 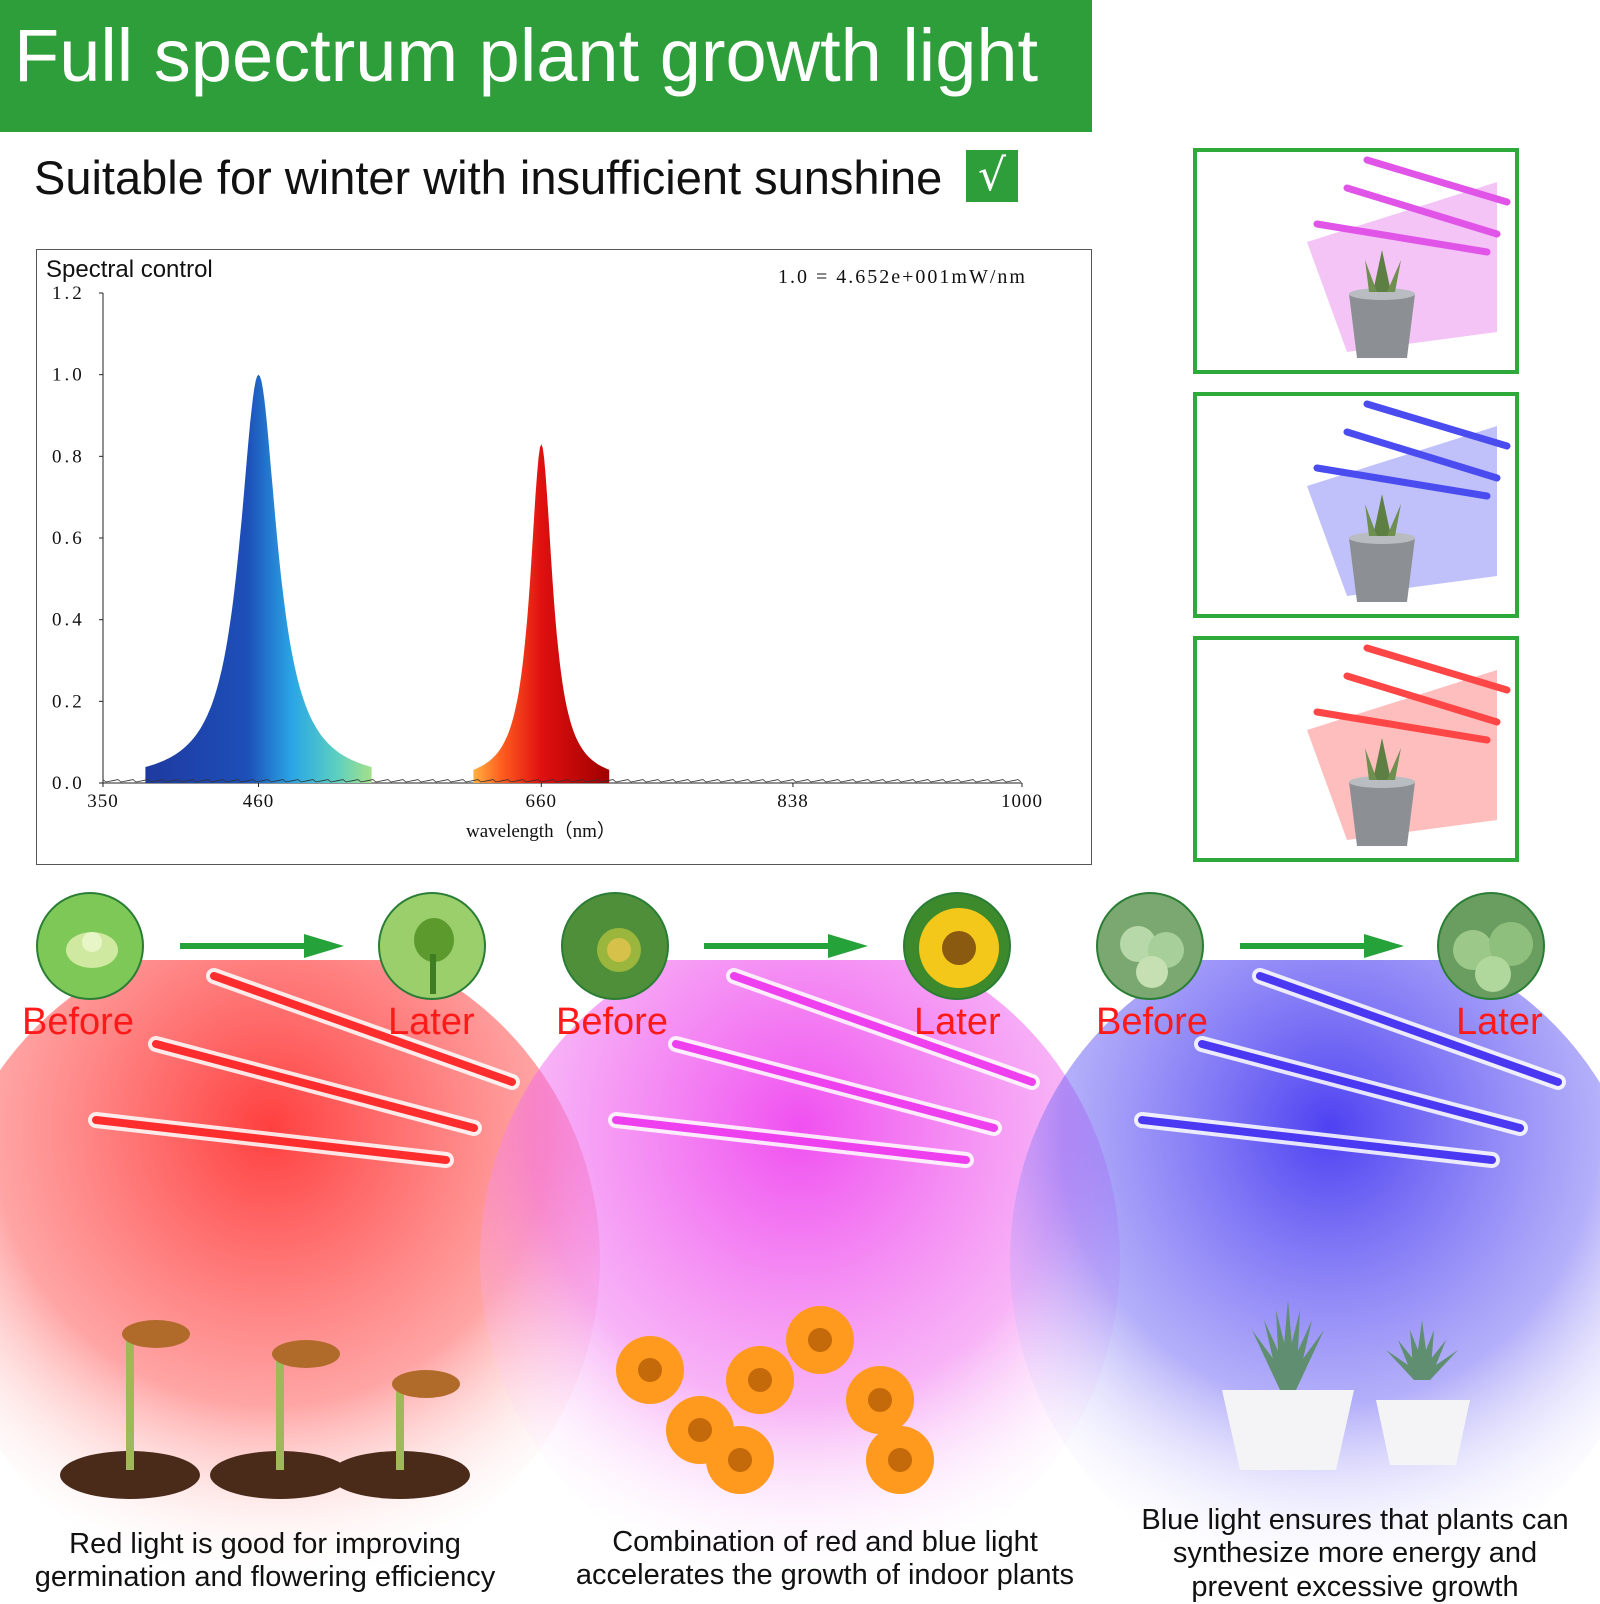 I want to click on caption-line: Blue light ensures that plants can, so click(x=1355, y=1520).